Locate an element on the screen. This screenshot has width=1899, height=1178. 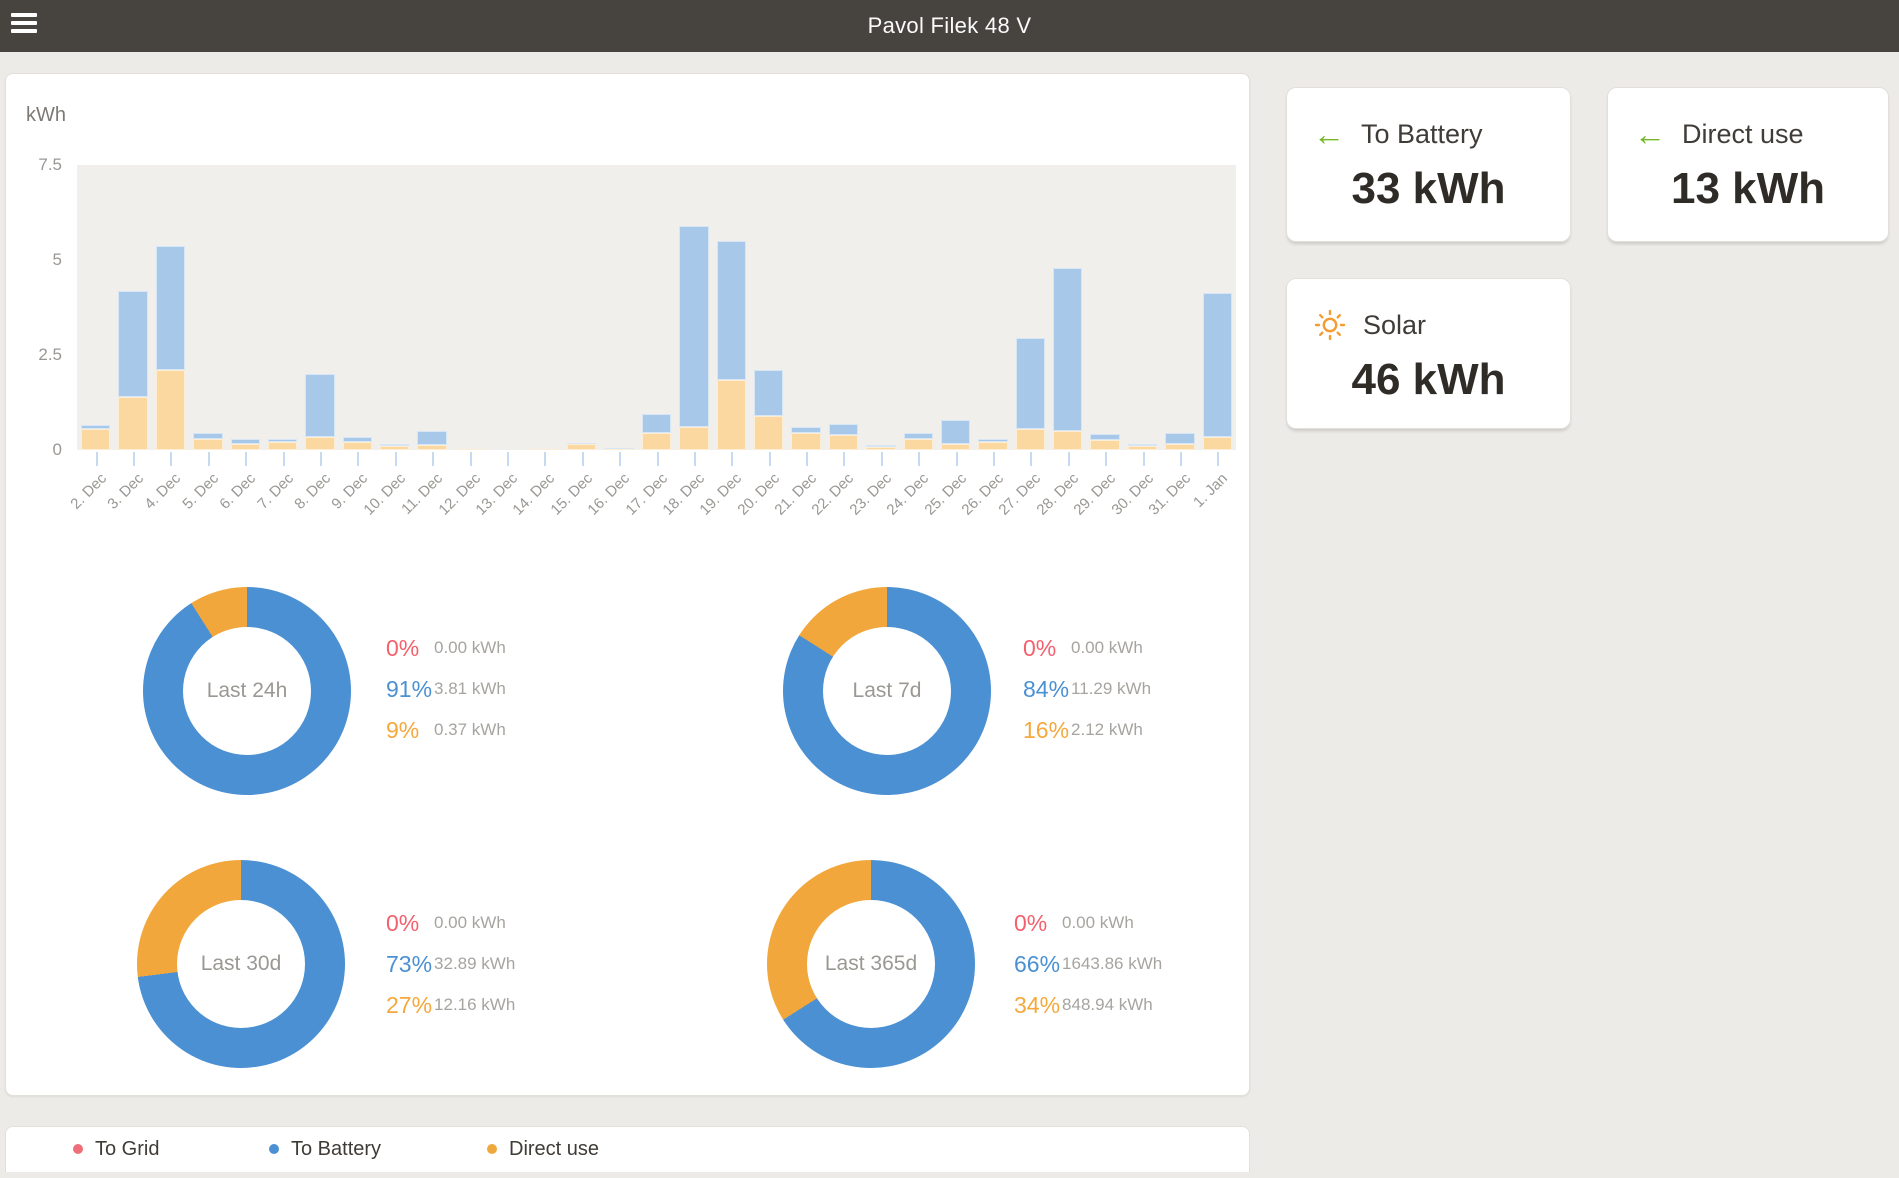
donut-chart-last-30d: Last 30d is located at coordinates (241, 964).